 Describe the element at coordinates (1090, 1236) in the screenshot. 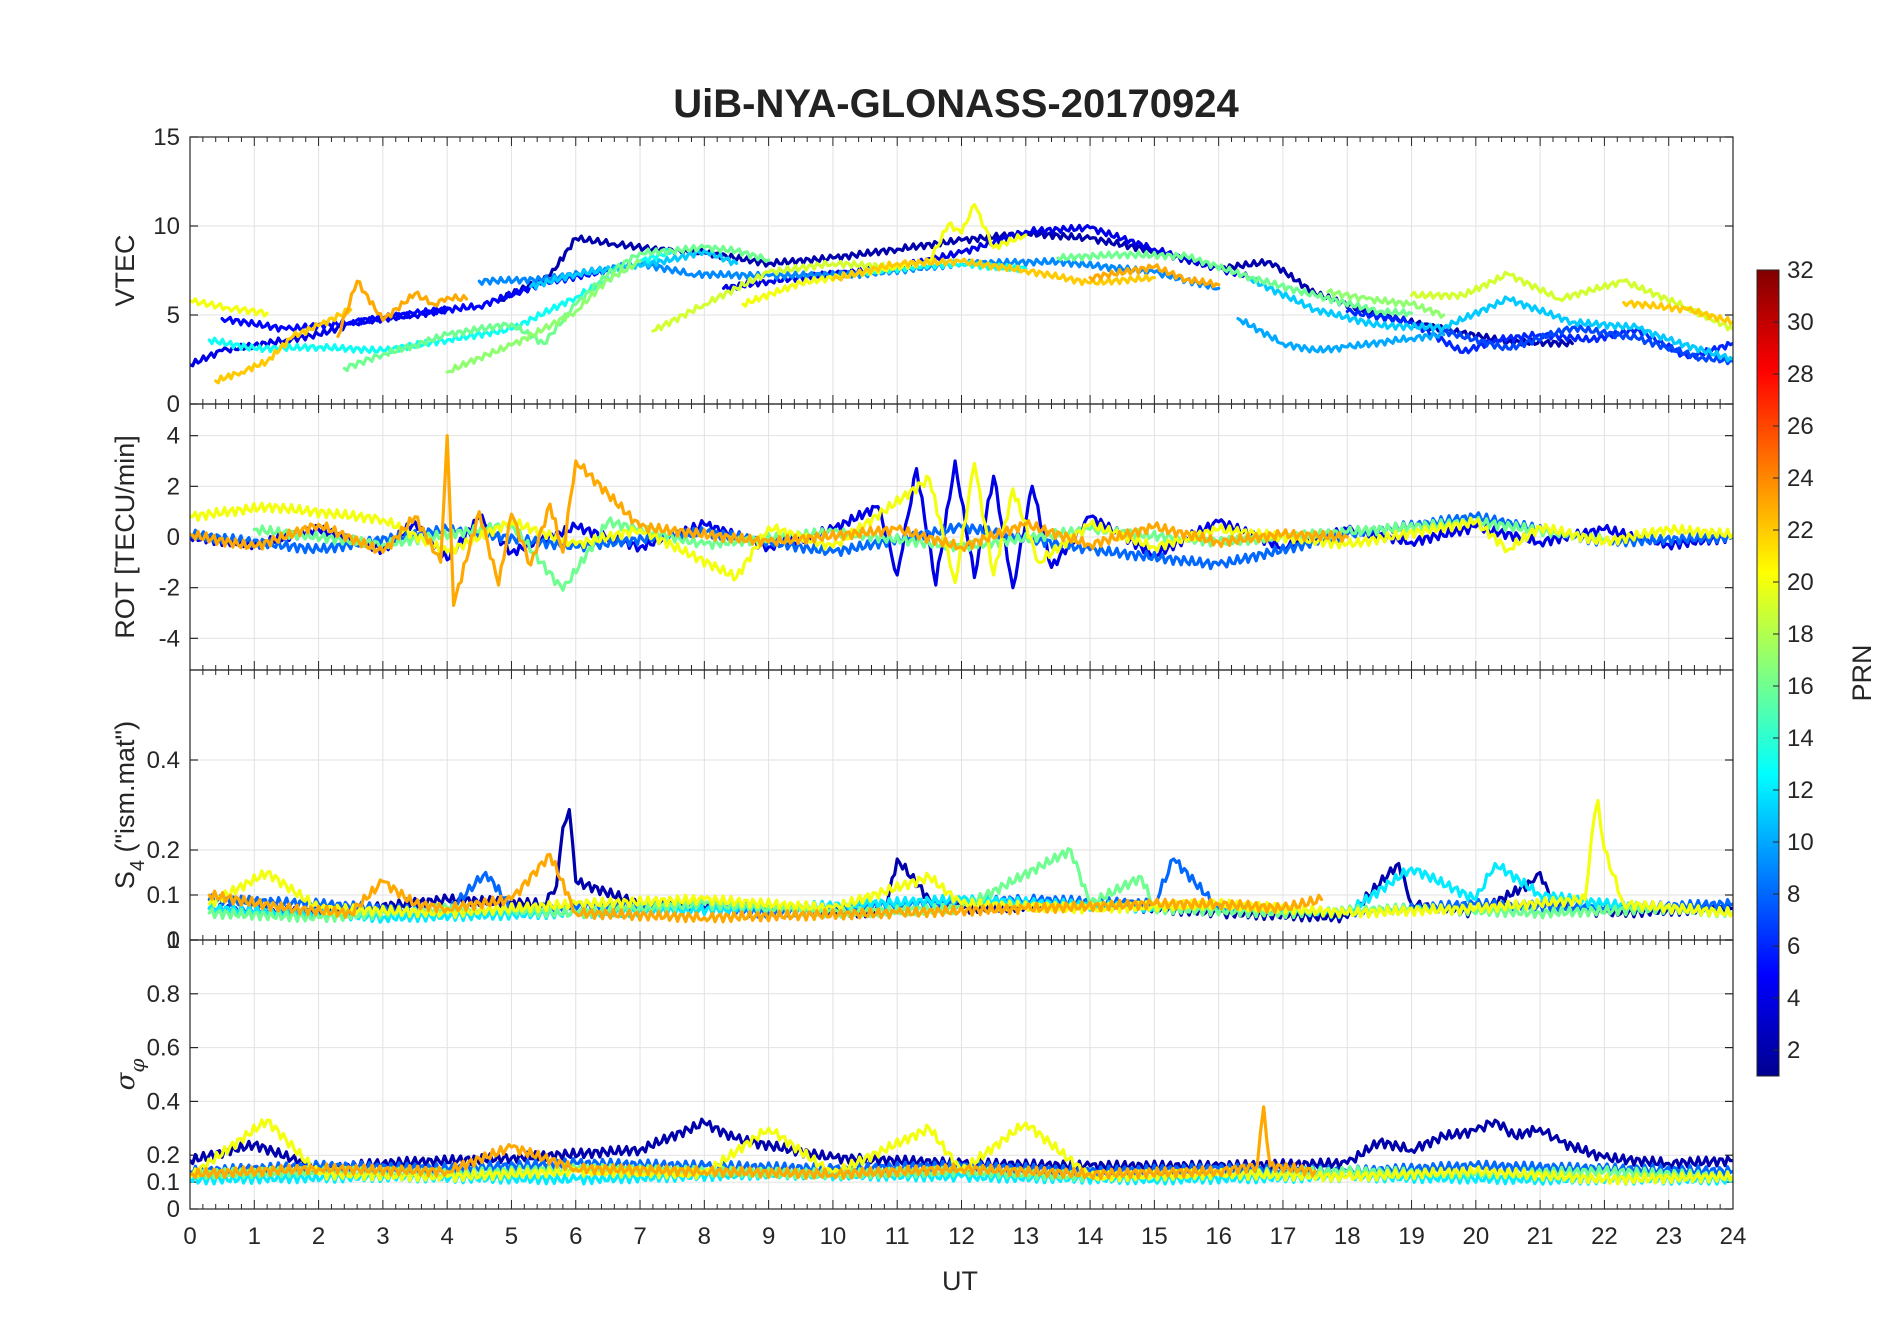

I see `x-tick-label: 14` at that location.